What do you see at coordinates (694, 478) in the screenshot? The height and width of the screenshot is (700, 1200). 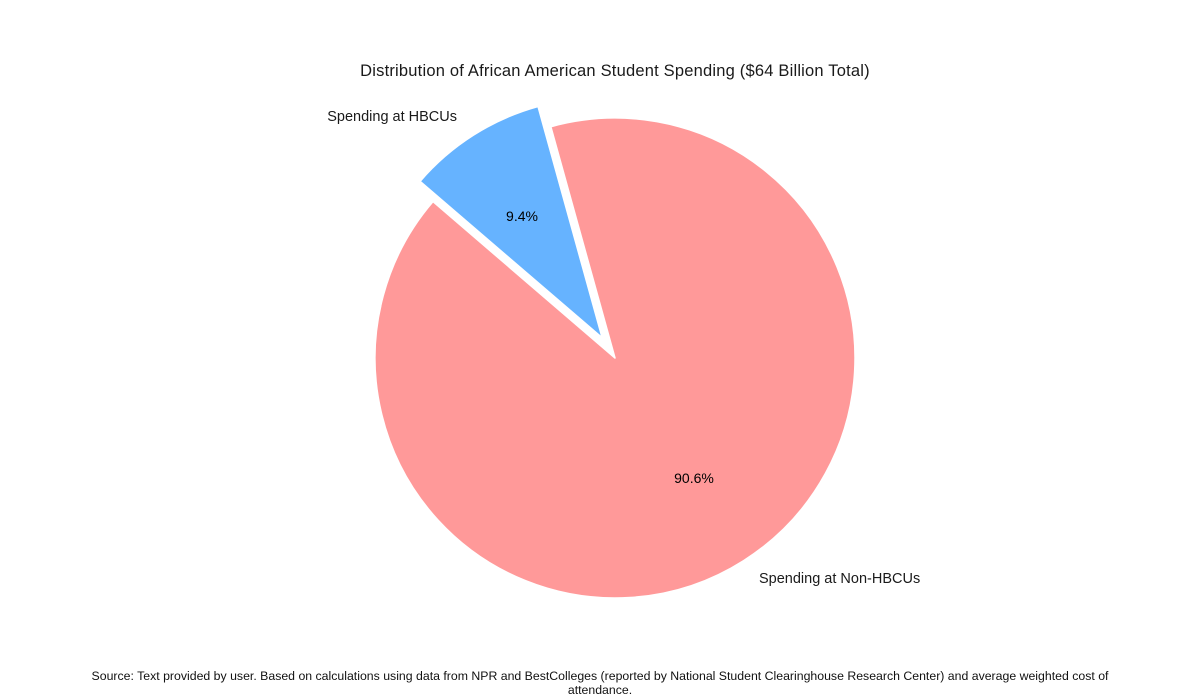 I see `percent-label-non-hbcus: 90.6%` at bounding box center [694, 478].